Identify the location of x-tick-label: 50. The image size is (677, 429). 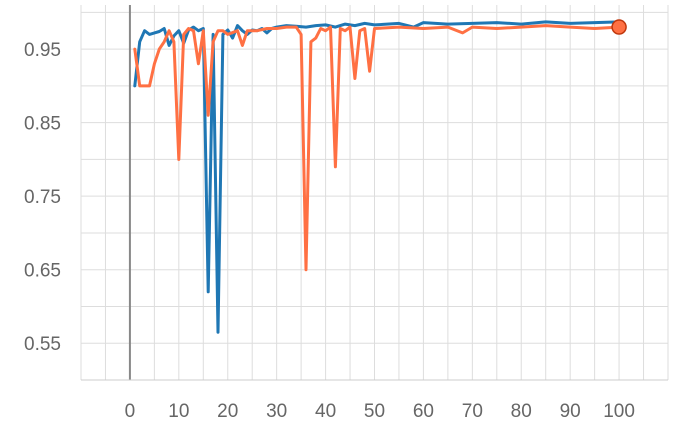
(374, 411).